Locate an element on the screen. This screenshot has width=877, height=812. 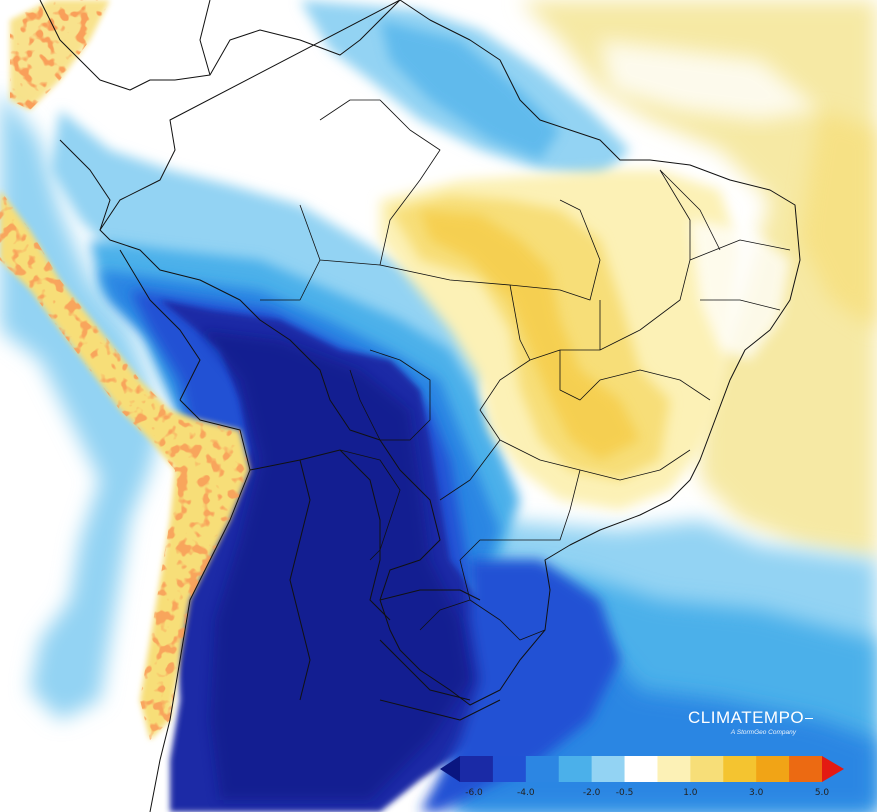
logo-tagline: A StormGeo Company is located at coordinates (763, 732).